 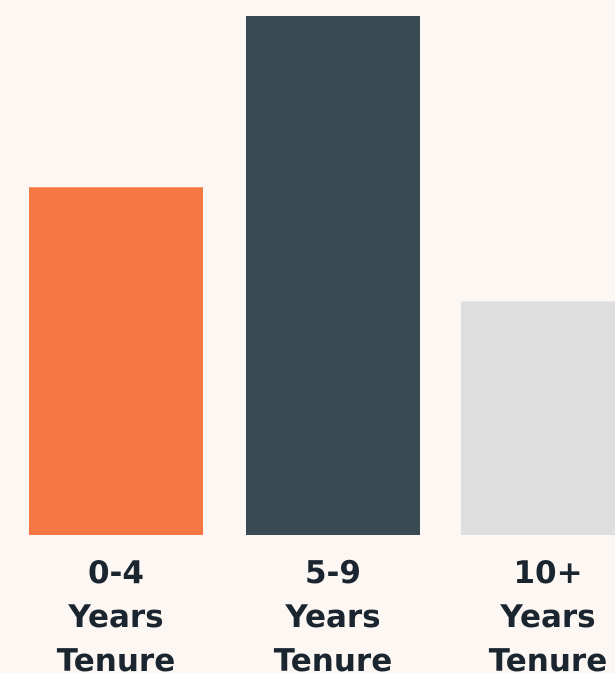 I want to click on category-label-0-line-1: Years, so click(x=115, y=617).